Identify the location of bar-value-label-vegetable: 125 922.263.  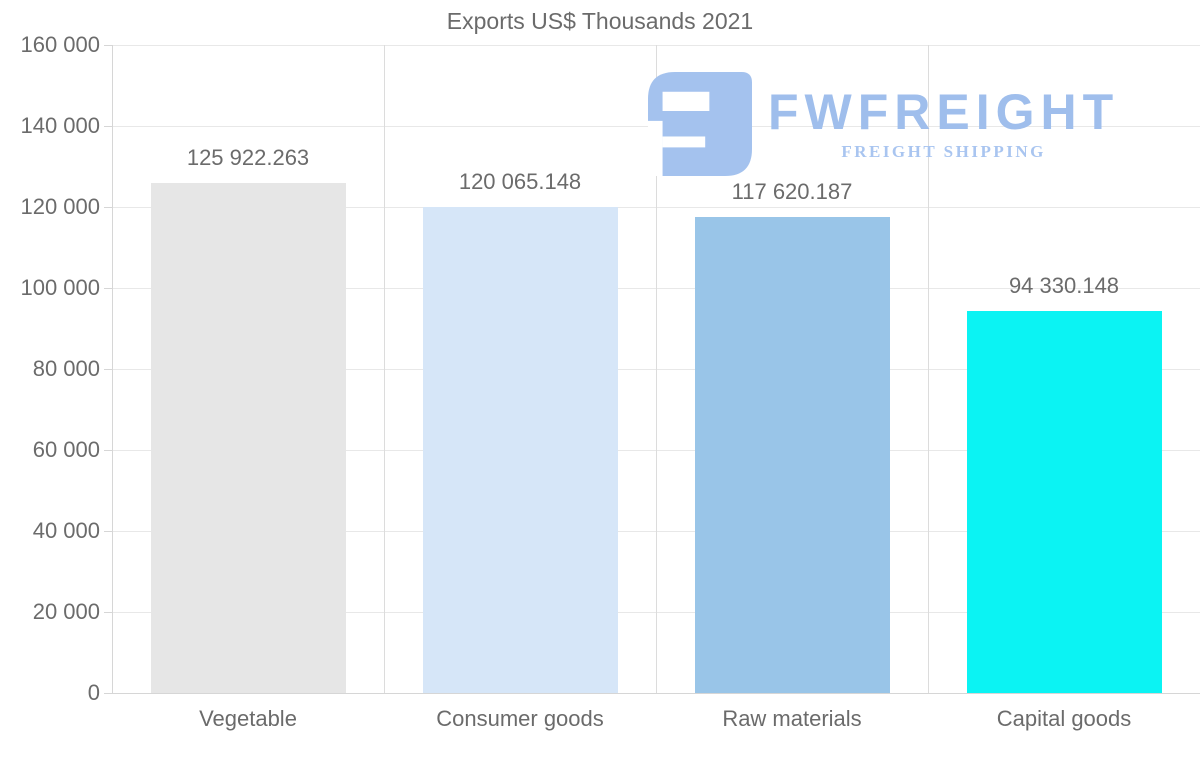
(248, 157).